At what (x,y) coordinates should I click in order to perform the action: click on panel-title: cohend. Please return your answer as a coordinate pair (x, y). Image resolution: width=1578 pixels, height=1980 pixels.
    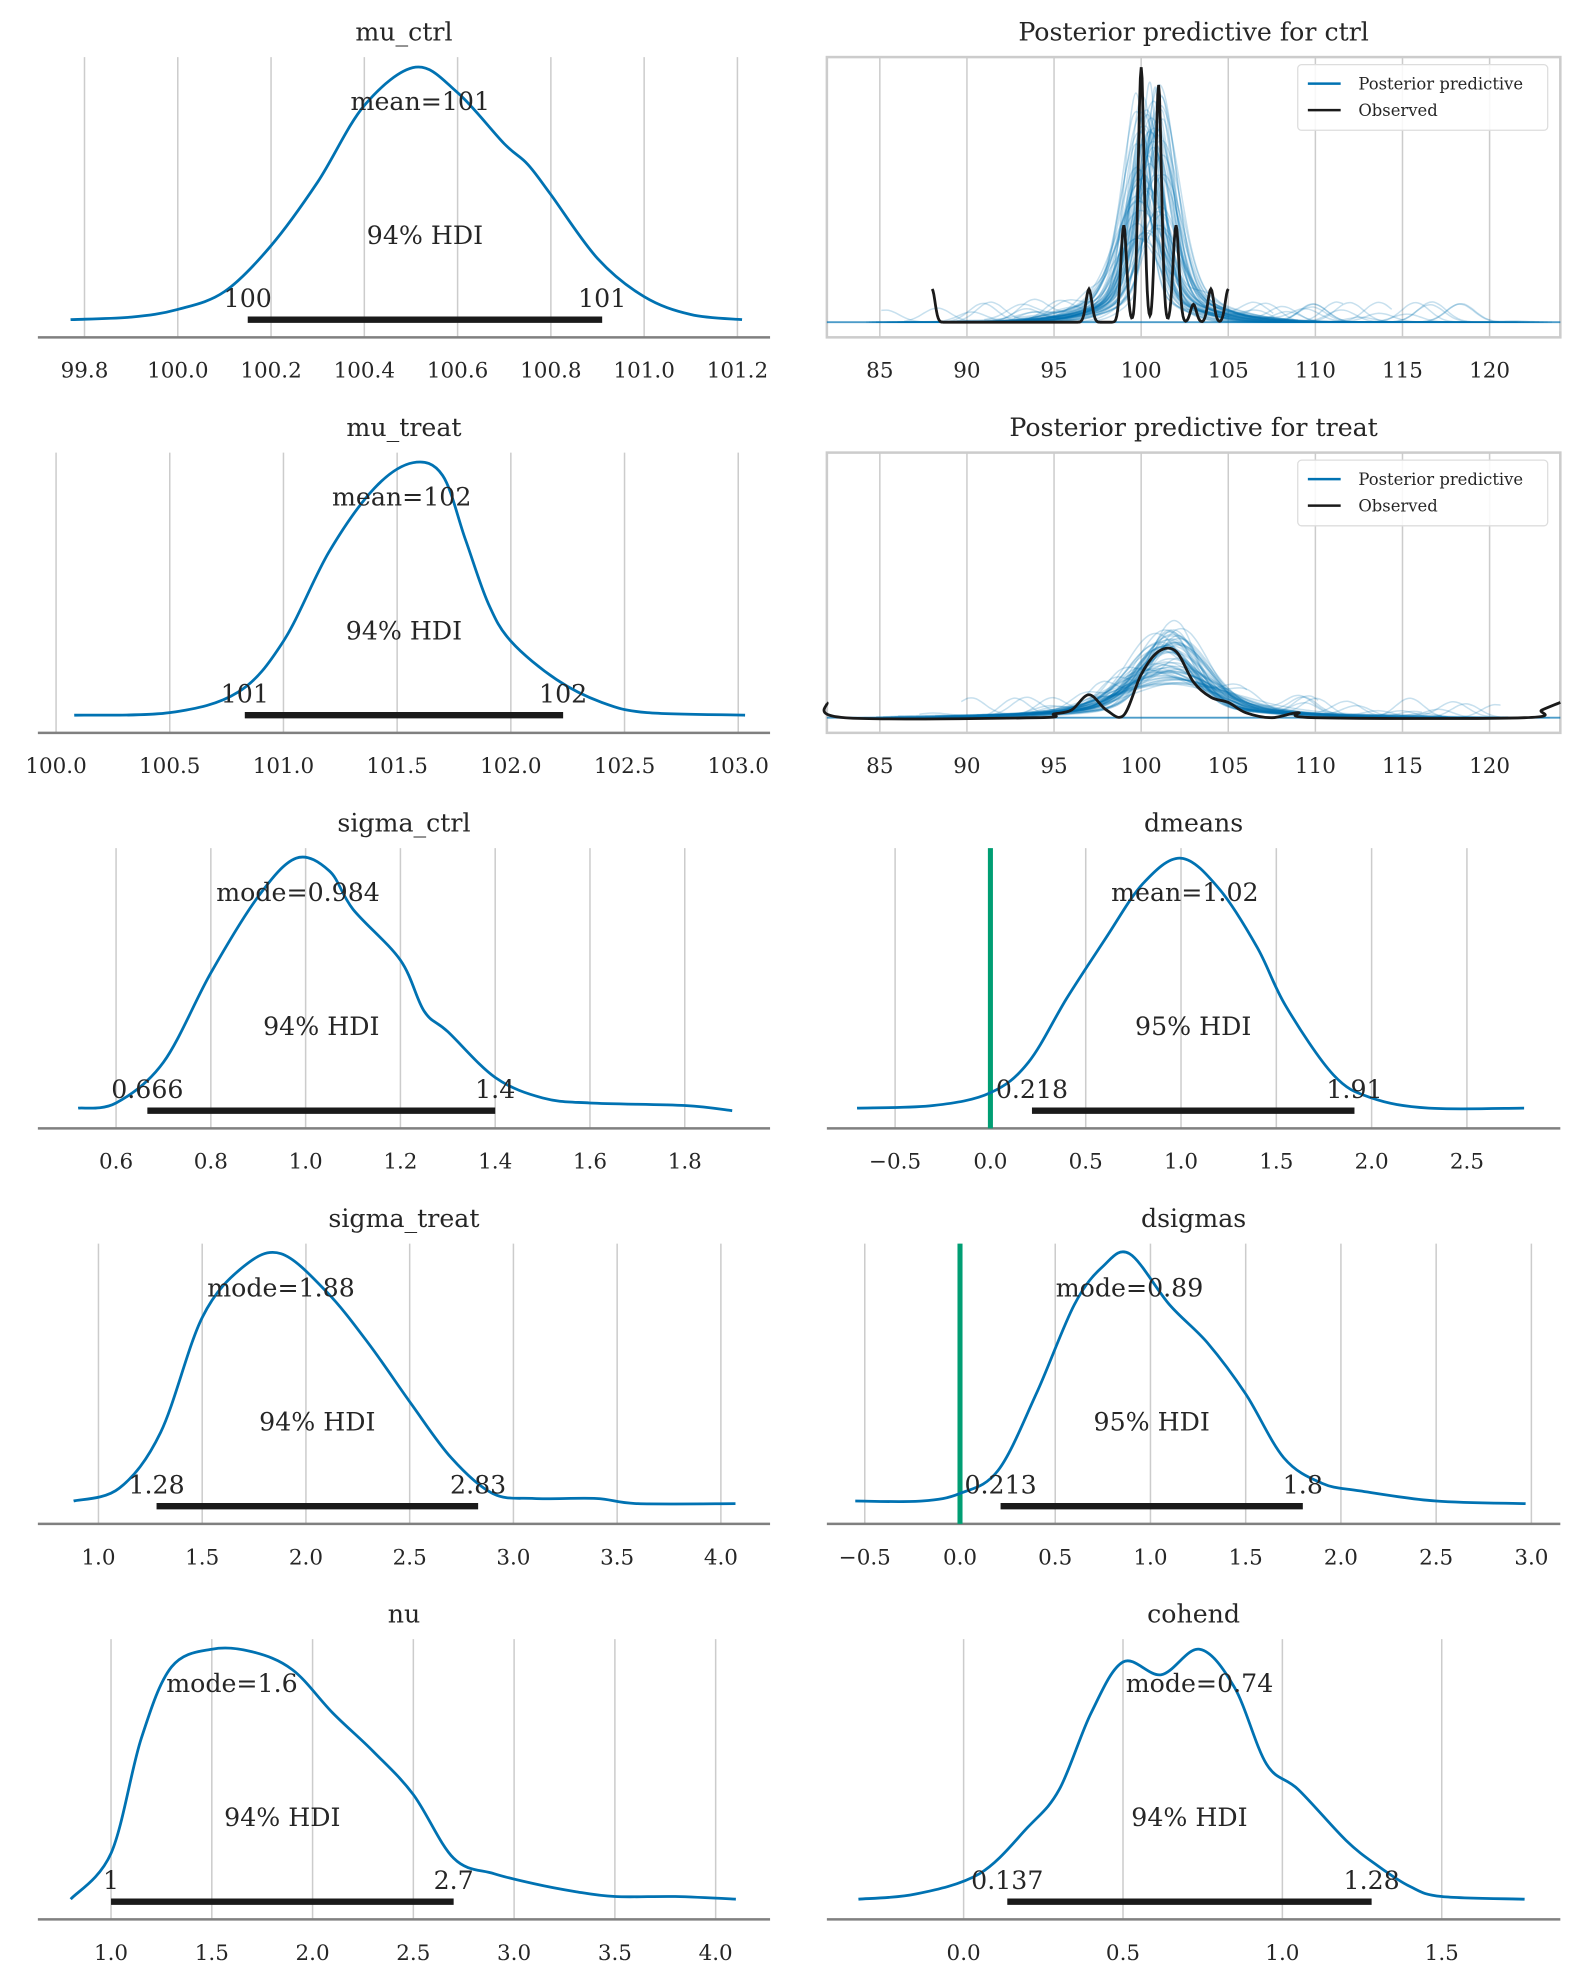
    Looking at the image, I should click on (1193, 1614).